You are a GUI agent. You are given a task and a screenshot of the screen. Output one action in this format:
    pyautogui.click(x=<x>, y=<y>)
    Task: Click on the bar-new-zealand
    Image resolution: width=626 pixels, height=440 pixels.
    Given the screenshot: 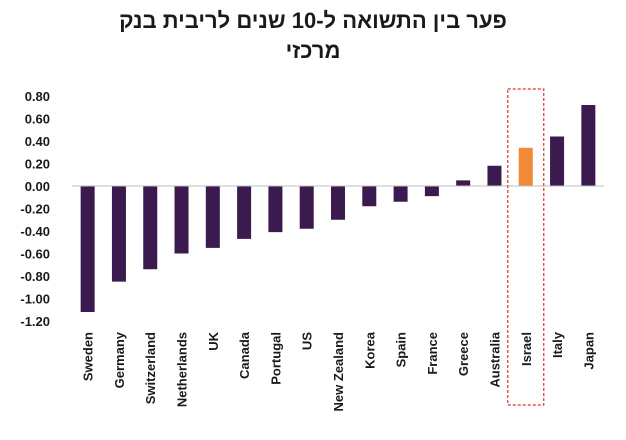 What is the action you would take?
    pyautogui.click(x=338, y=203)
    